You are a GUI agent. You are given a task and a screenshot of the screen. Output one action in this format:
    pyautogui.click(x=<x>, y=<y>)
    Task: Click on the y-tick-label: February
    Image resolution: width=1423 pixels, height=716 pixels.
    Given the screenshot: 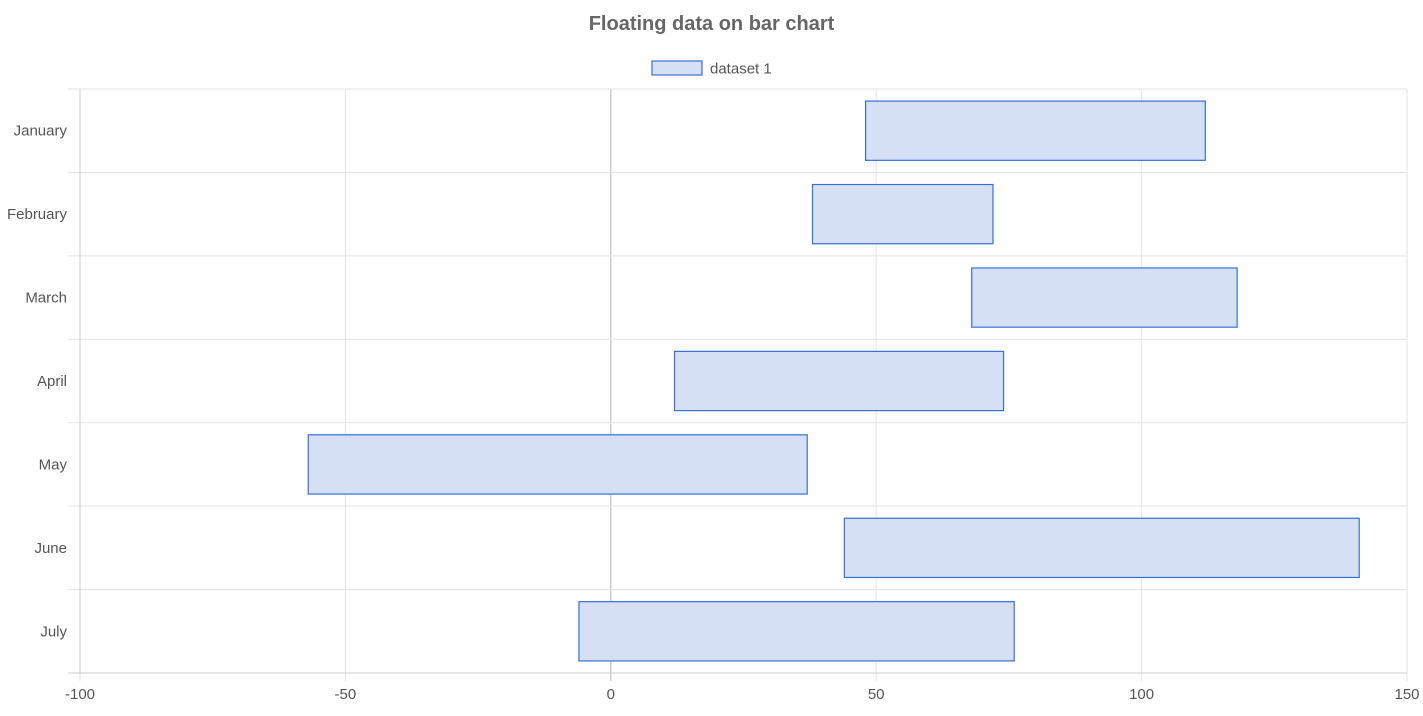 What is the action you would take?
    pyautogui.click(x=37, y=214)
    